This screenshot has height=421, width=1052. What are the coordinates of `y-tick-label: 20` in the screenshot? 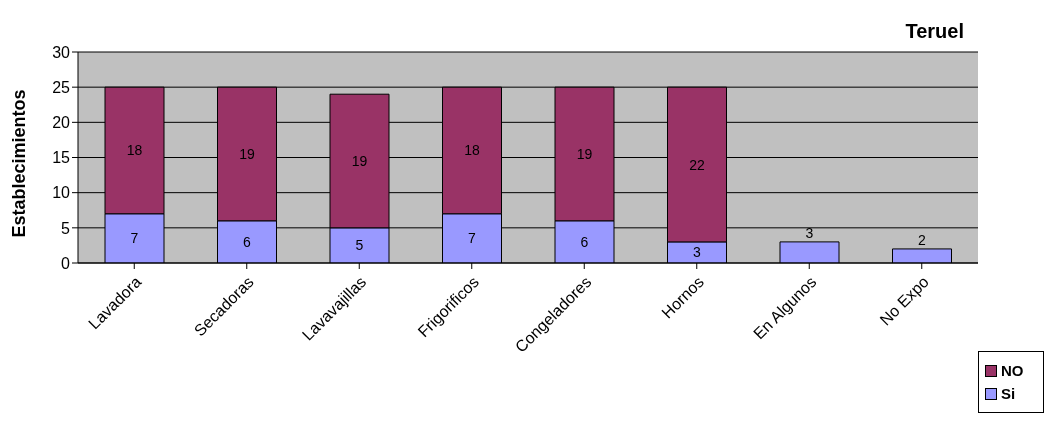 It's located at (61, 123).